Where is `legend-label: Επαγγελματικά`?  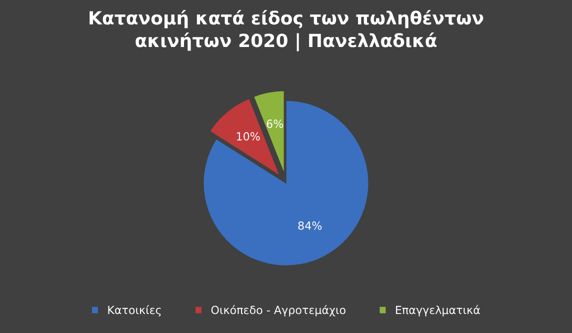 legend-label: Επαγγελματικά is located at coordinates (438, 310).